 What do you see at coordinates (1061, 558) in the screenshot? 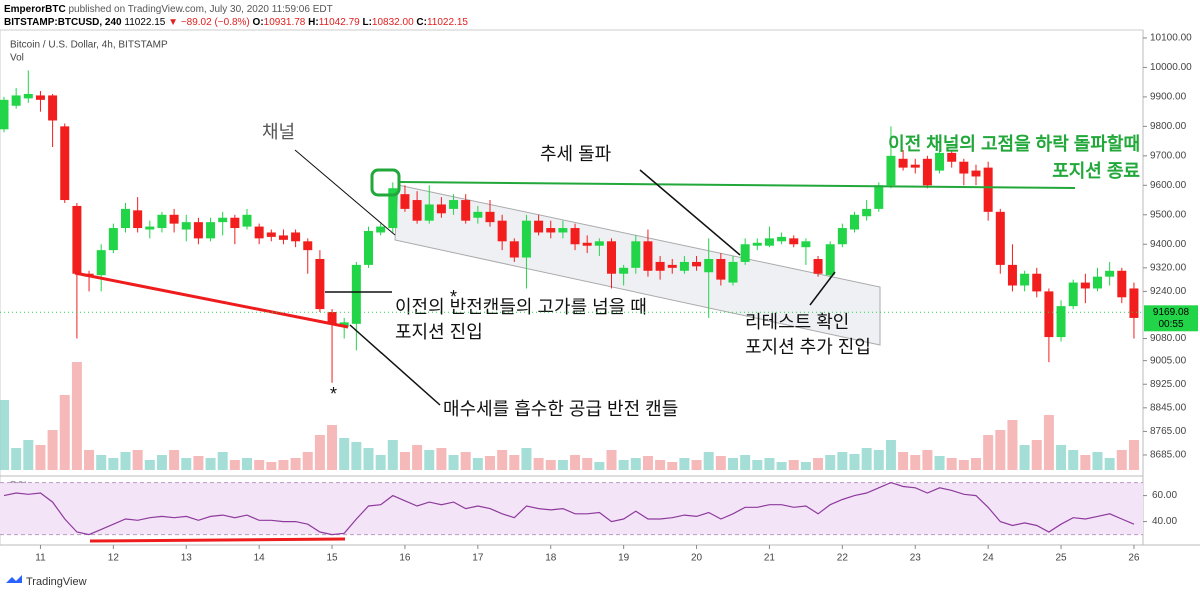
I see `x-tick-label: 25` at bounding box center [1061, 558].